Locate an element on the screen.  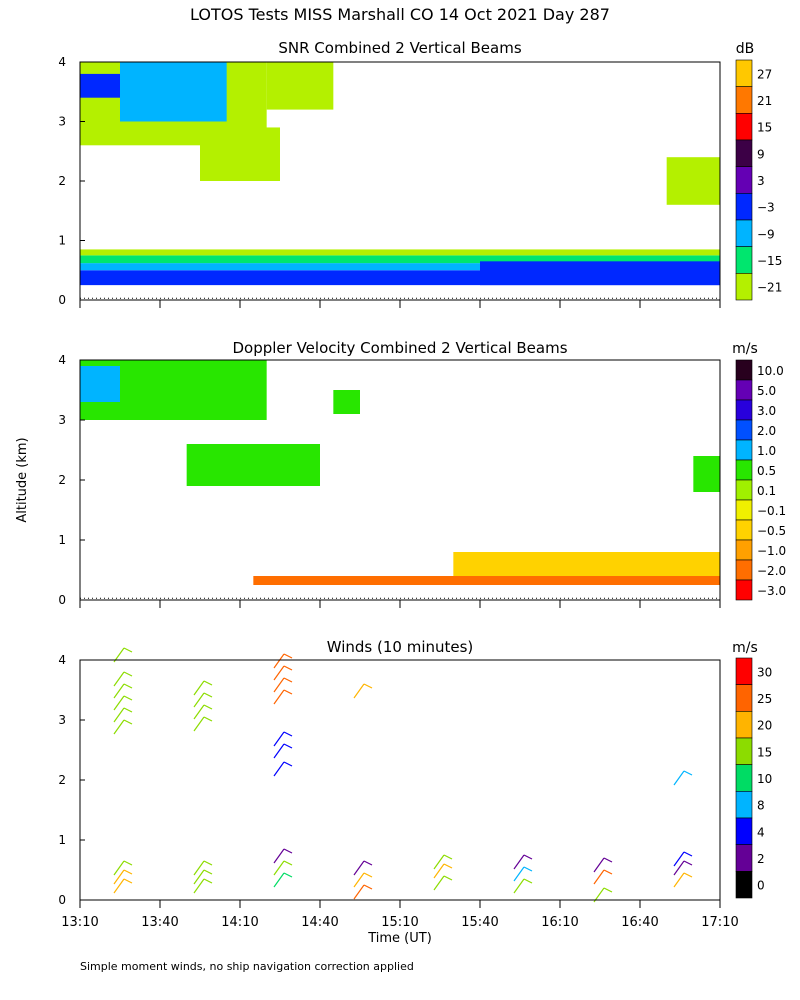
snr-colorbar-label: −15 is located at coordinates (769, 261).